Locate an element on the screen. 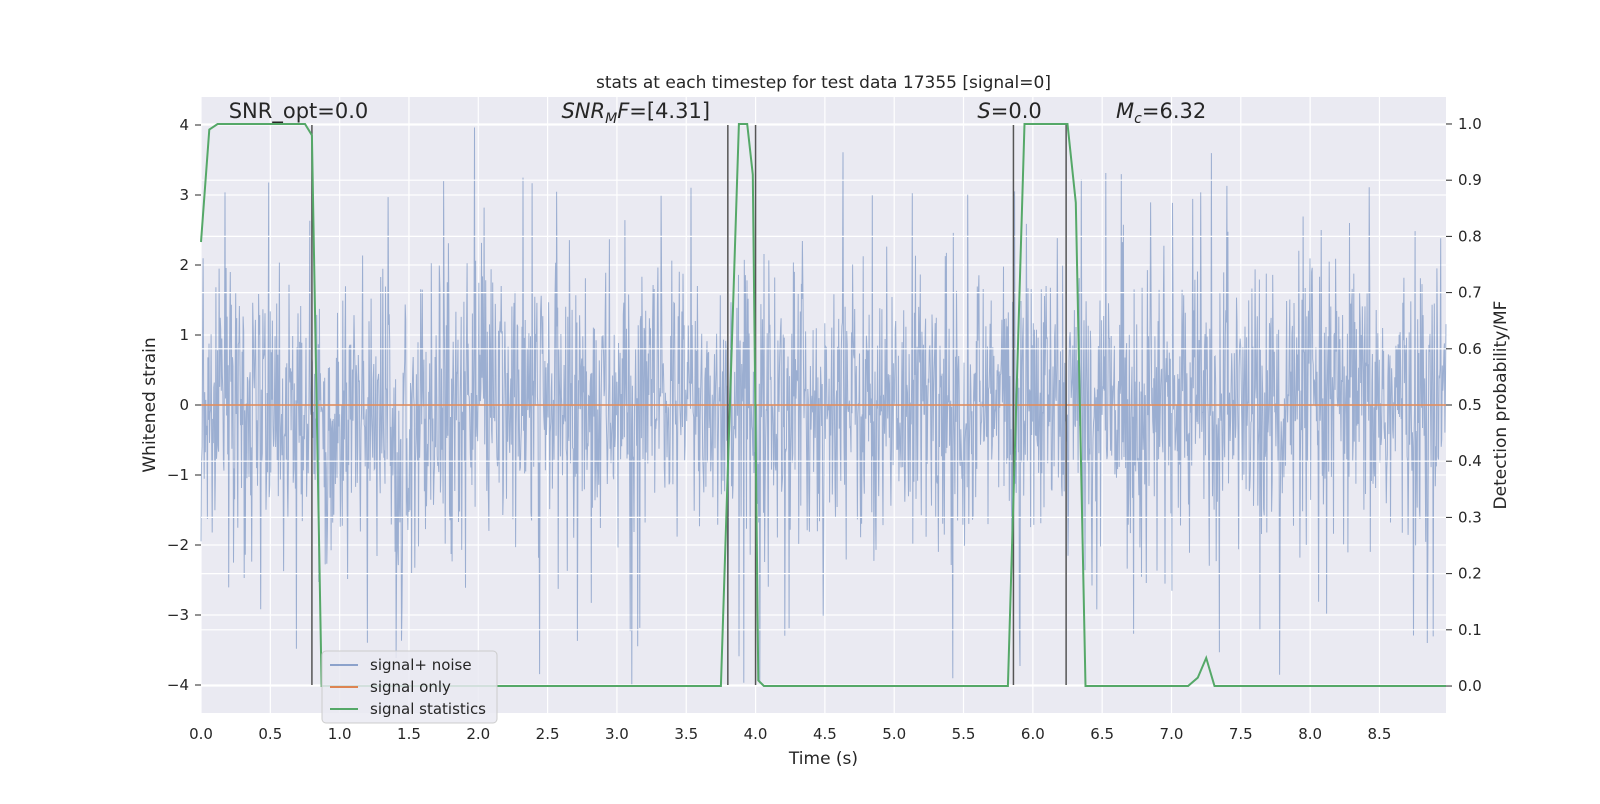 The image size is (1600, 804). legend-box is located at coordinates (409, 687).